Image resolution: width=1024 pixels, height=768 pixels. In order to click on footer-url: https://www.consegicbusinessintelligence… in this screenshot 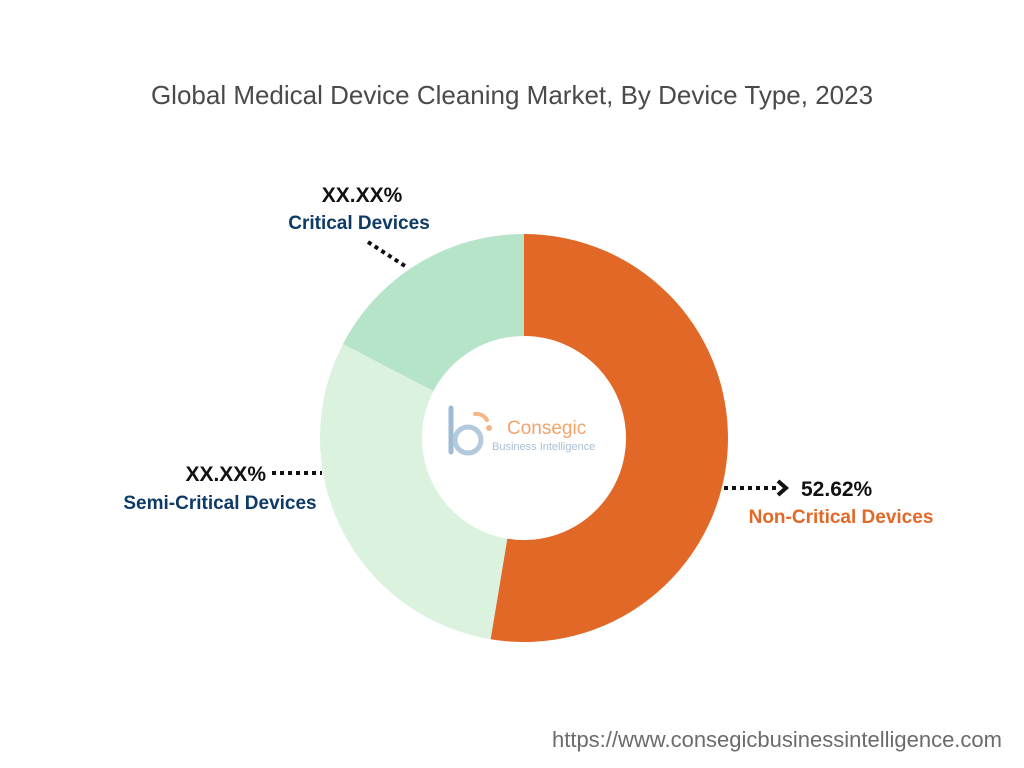, I will do `click(776, 739)`.